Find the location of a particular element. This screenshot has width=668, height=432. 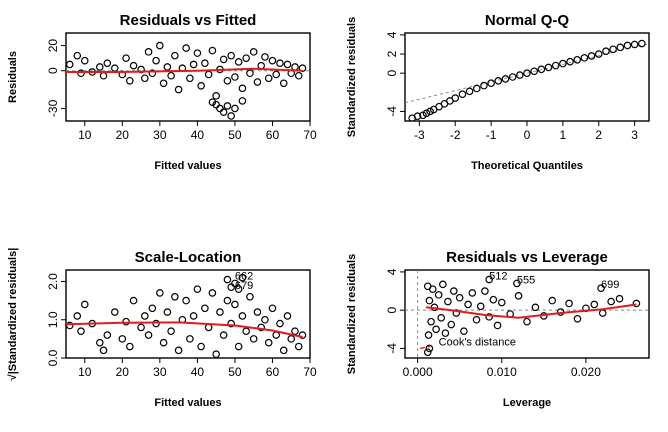

panel-title: Residuals vs Fitted is located at coordinates (188, 20).